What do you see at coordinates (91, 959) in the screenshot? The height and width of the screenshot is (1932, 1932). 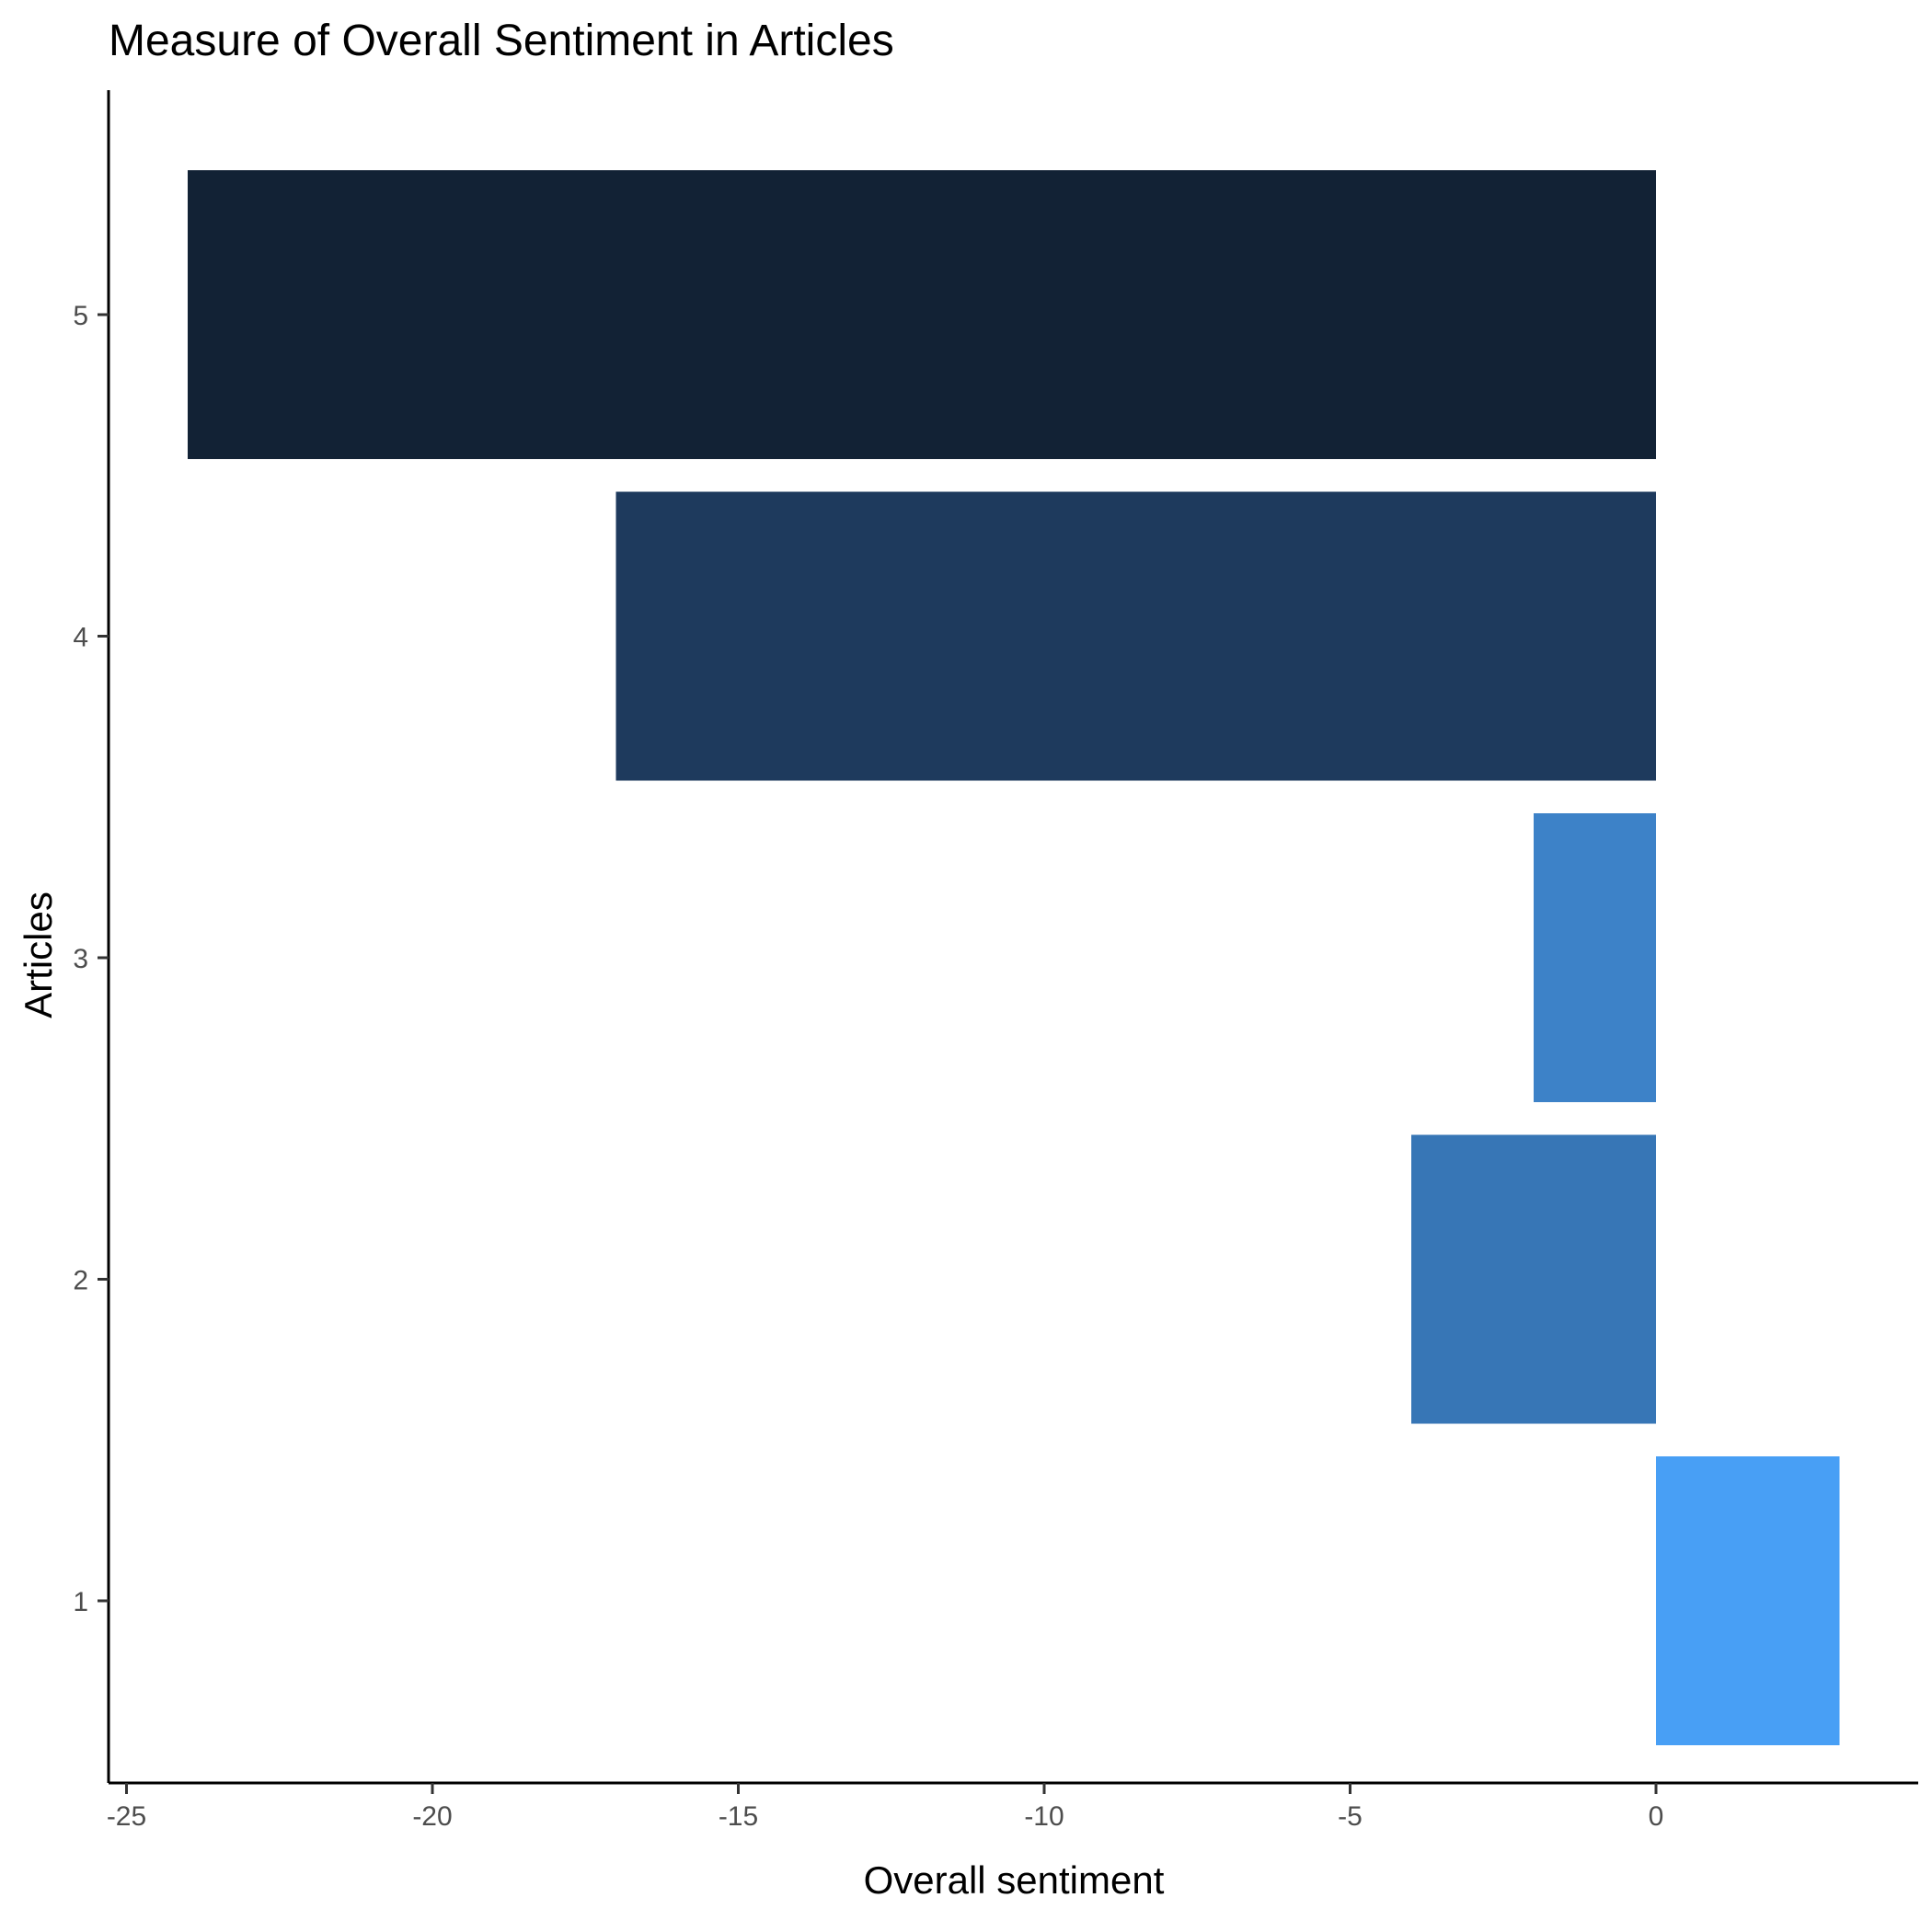 I see `y-ticks-group: 1 2 3 4 5` at bounding box center [91, 959].